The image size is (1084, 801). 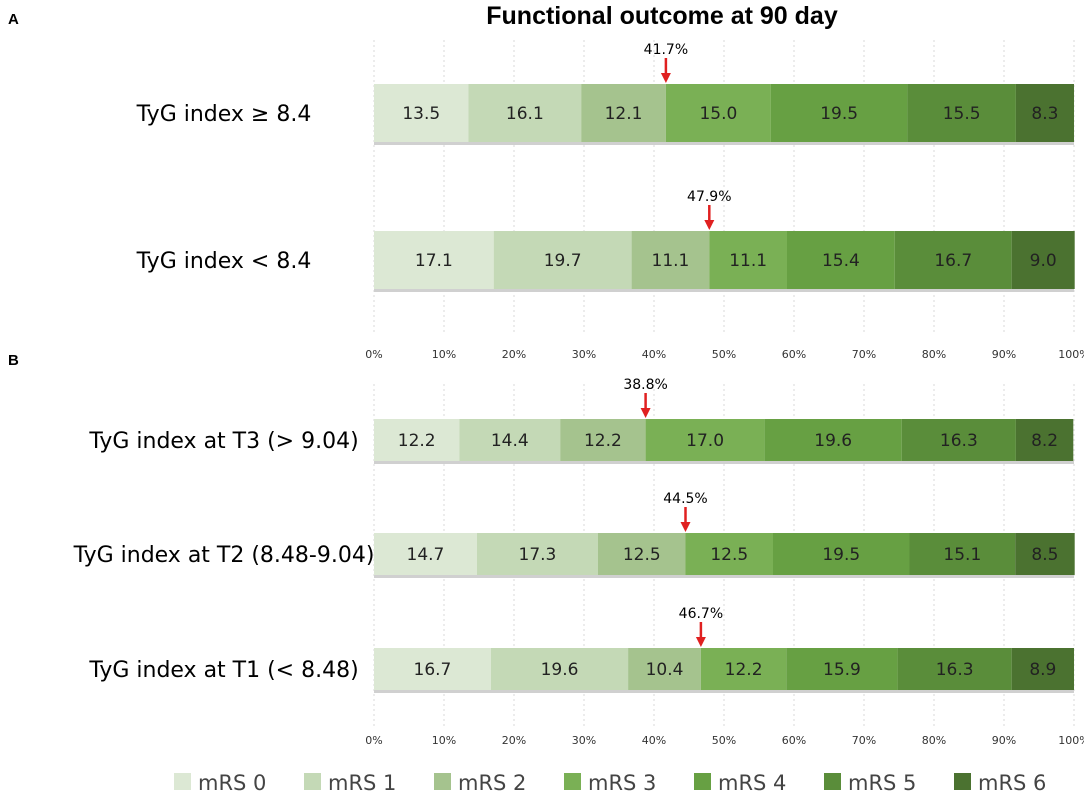 I want to click on cumulative-percent-label: 38.8%, so click(x=645, y=385).